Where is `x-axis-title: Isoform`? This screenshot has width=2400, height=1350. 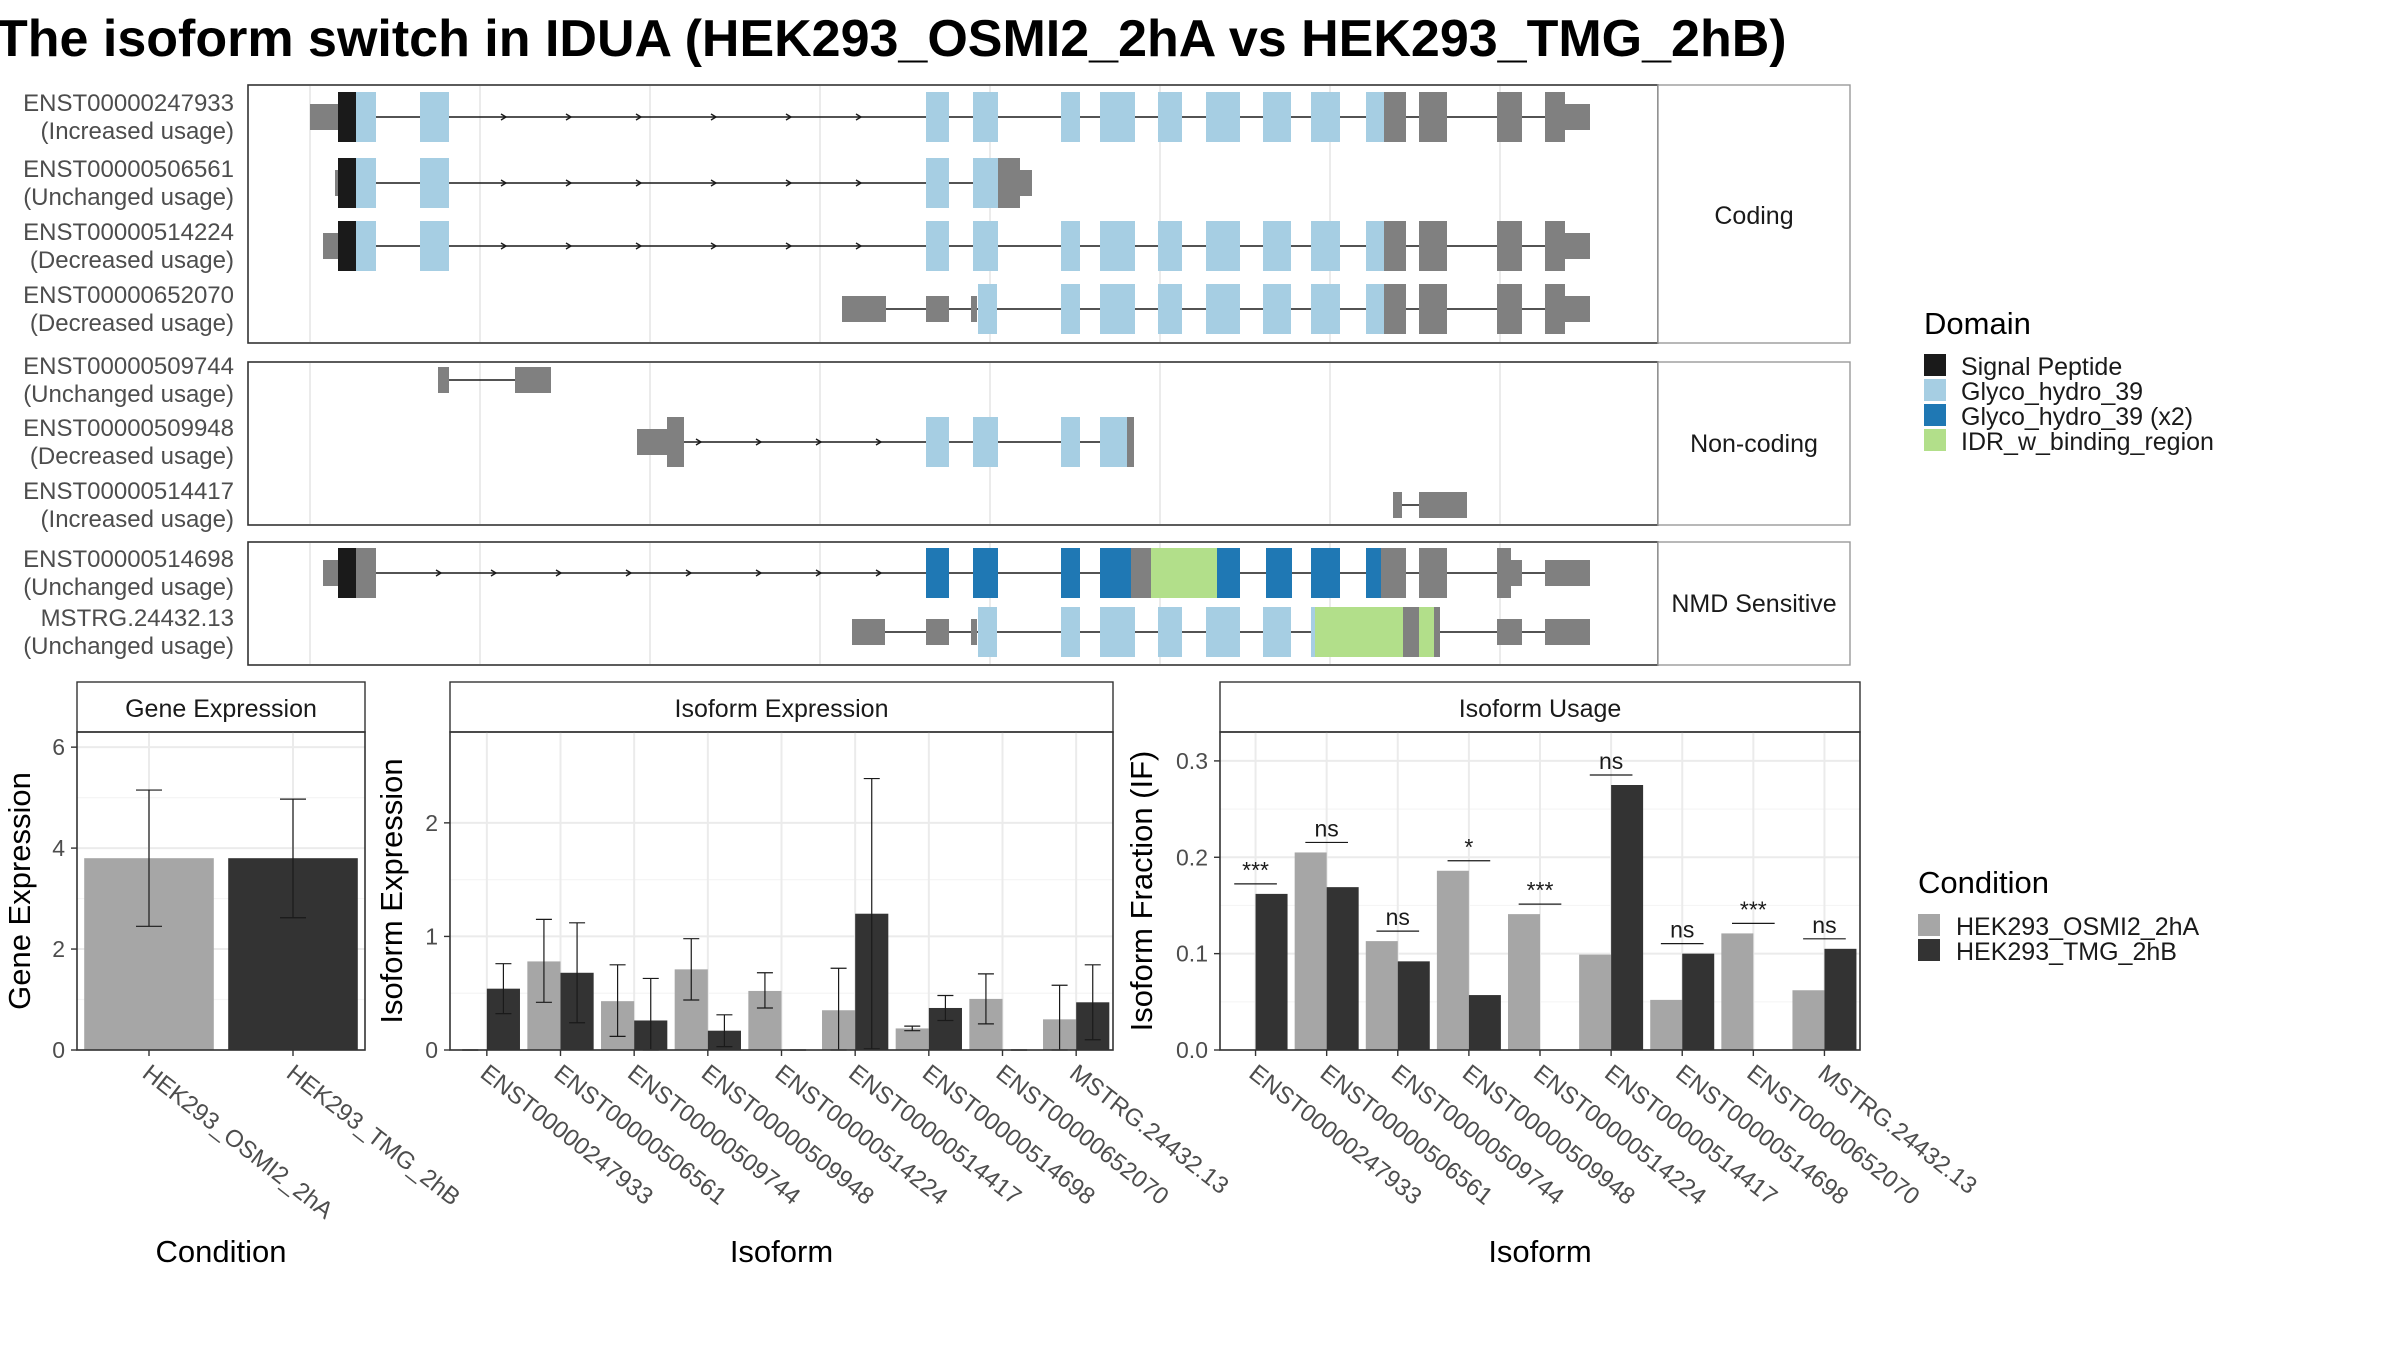 x-axis-title: Isoform is located at coordinates (1539, 1251).